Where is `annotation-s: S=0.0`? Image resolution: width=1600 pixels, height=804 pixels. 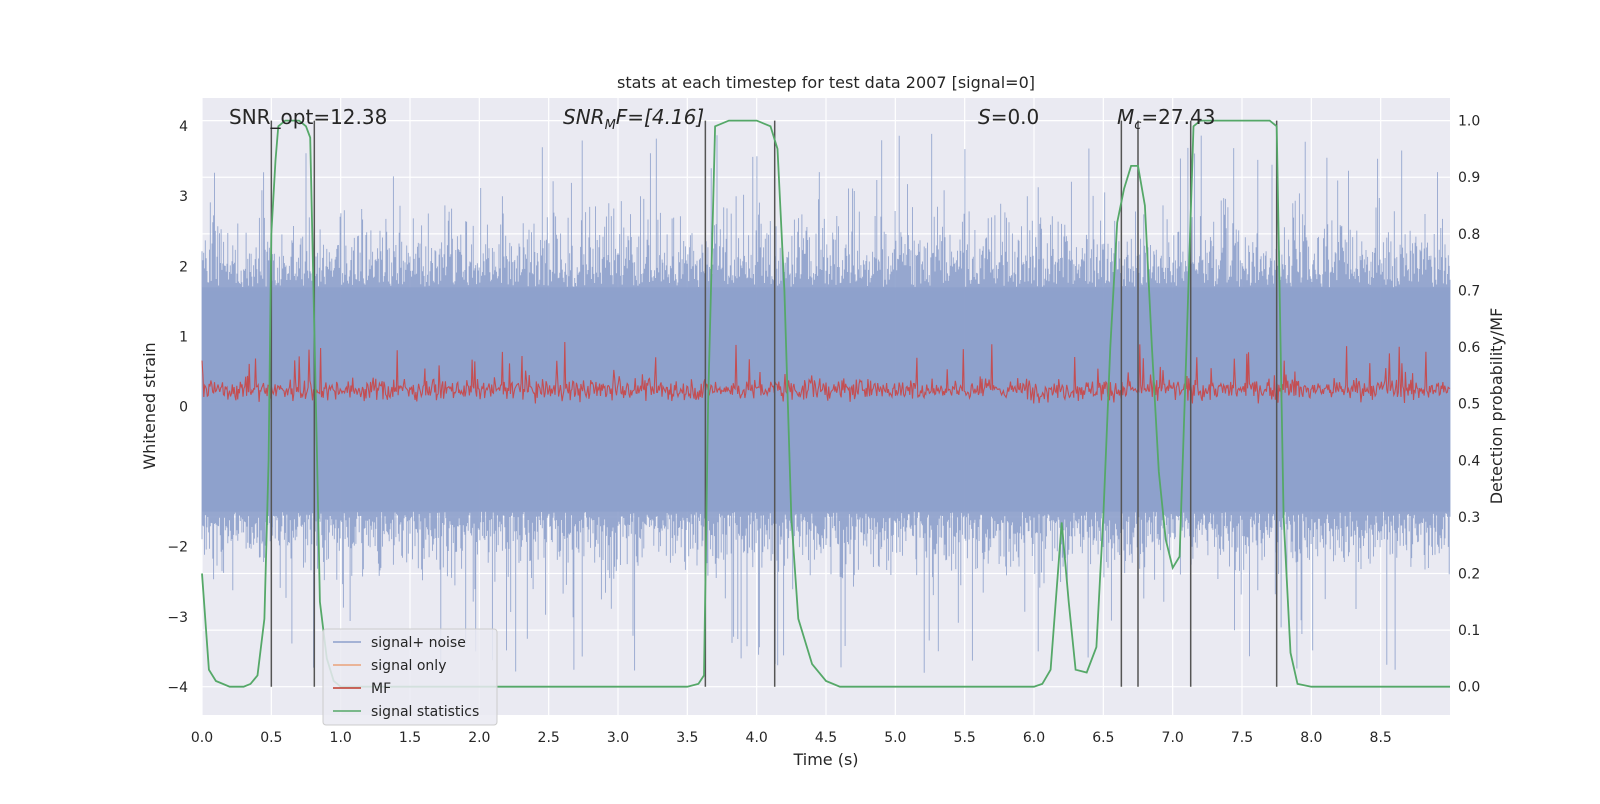
annotation-s: S=0.0 is located at coordinates (1008, 117).